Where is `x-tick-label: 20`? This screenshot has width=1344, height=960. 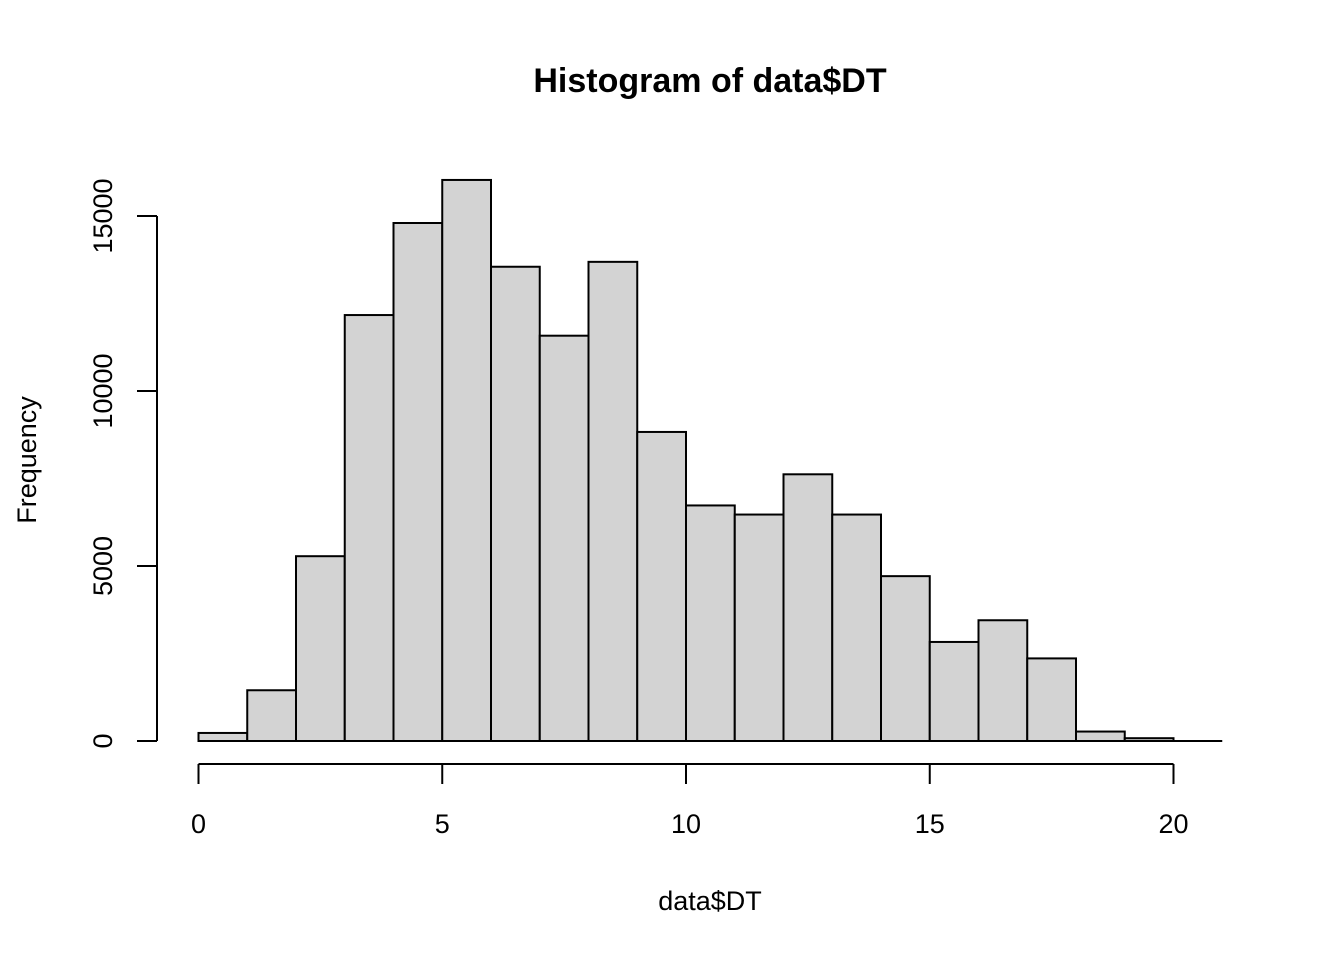
x-tick-label: 20 is located at coordinates (1173, 824).